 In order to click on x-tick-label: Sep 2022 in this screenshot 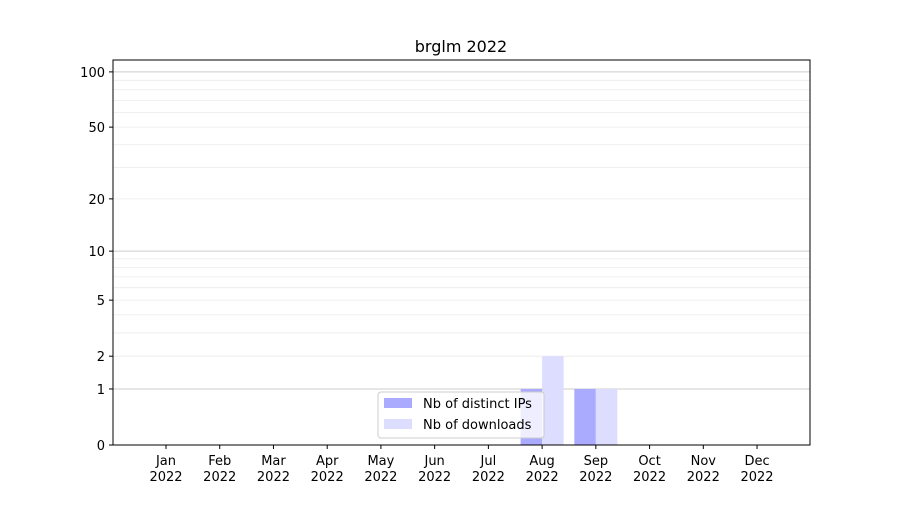, I will do `click(595, 469)`.